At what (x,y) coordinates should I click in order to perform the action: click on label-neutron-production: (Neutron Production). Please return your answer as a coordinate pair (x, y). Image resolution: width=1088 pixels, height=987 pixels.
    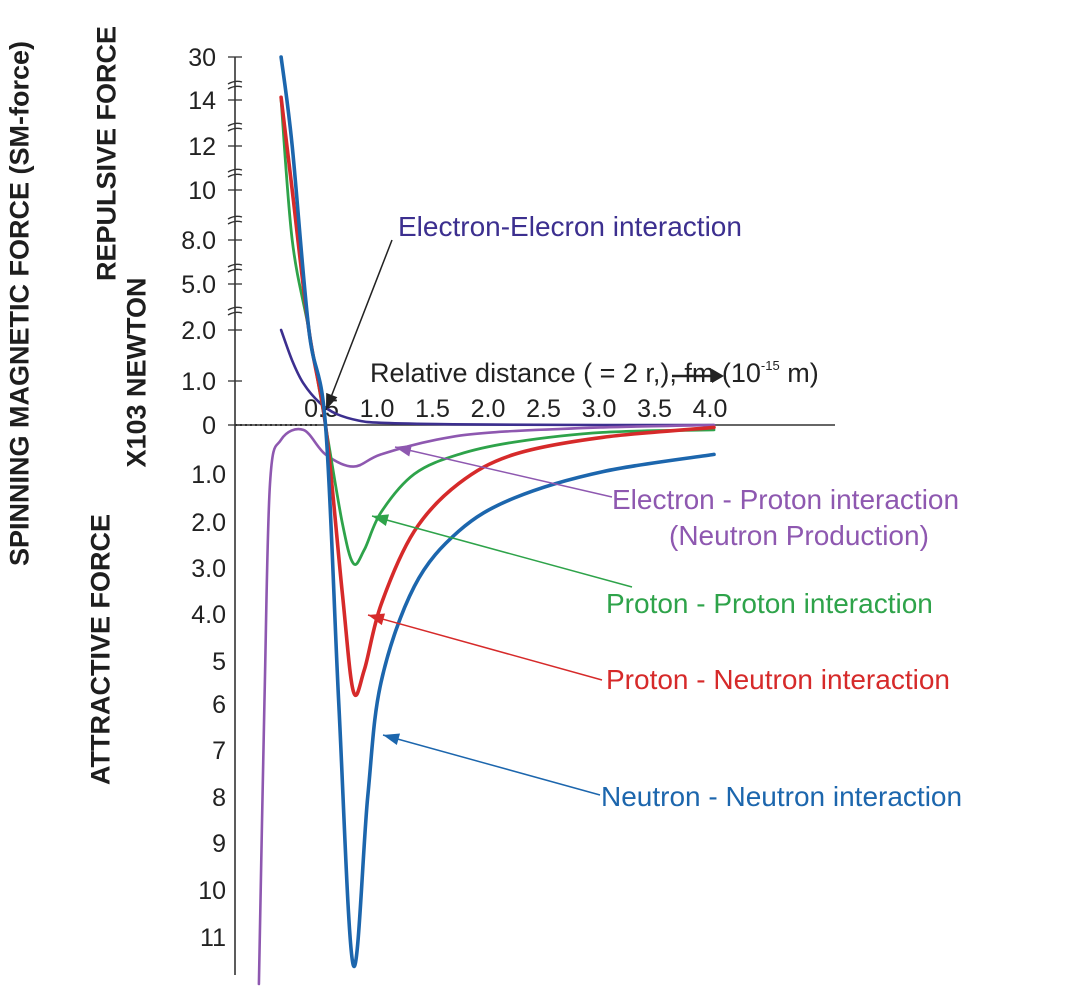
    Looking at the image, I should click on (799, 535).